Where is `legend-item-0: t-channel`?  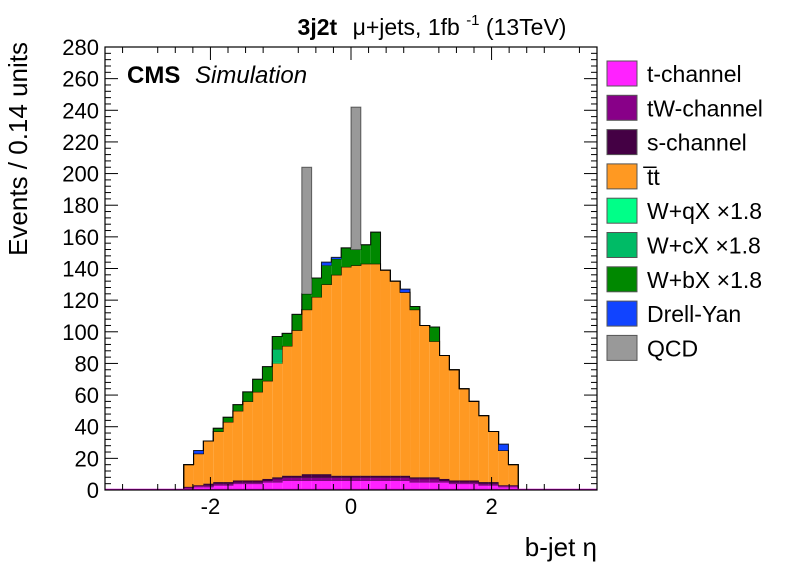 legend-item-0: t-channel is located at coordinates (674, 73).